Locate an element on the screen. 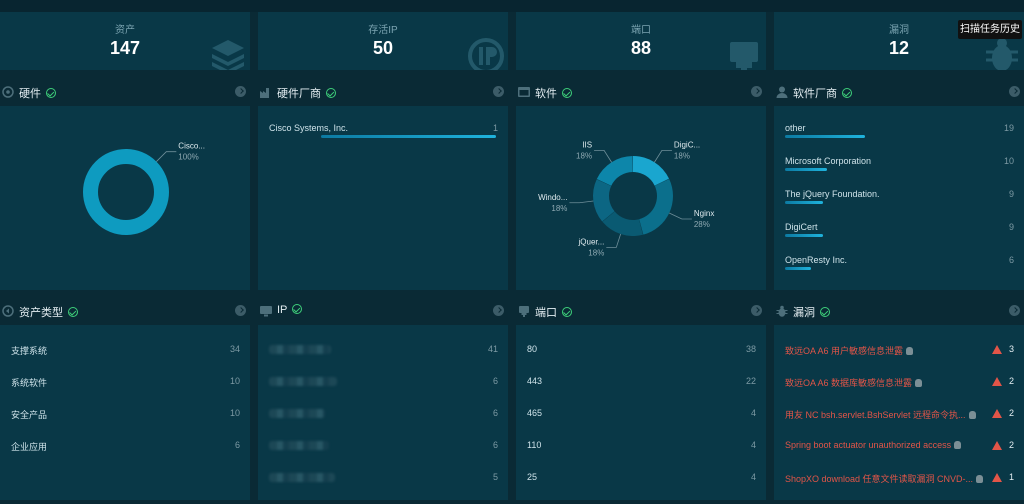 This screenshot has width=1024, height=504. item-label: 系统软件 is located at coordinates (29, 383).